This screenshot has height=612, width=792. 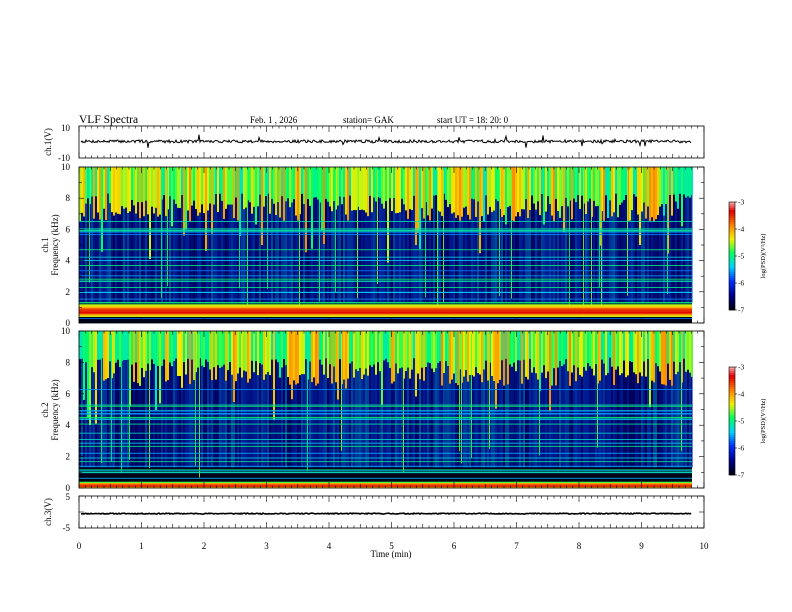 What do you see at coordinates (747, 256) in the screenshot?
I see `ch1-colorbar: -3 -4 -5 -6 -7 log(PSD)(V²/Hz)` at bounding box center [747, 256].